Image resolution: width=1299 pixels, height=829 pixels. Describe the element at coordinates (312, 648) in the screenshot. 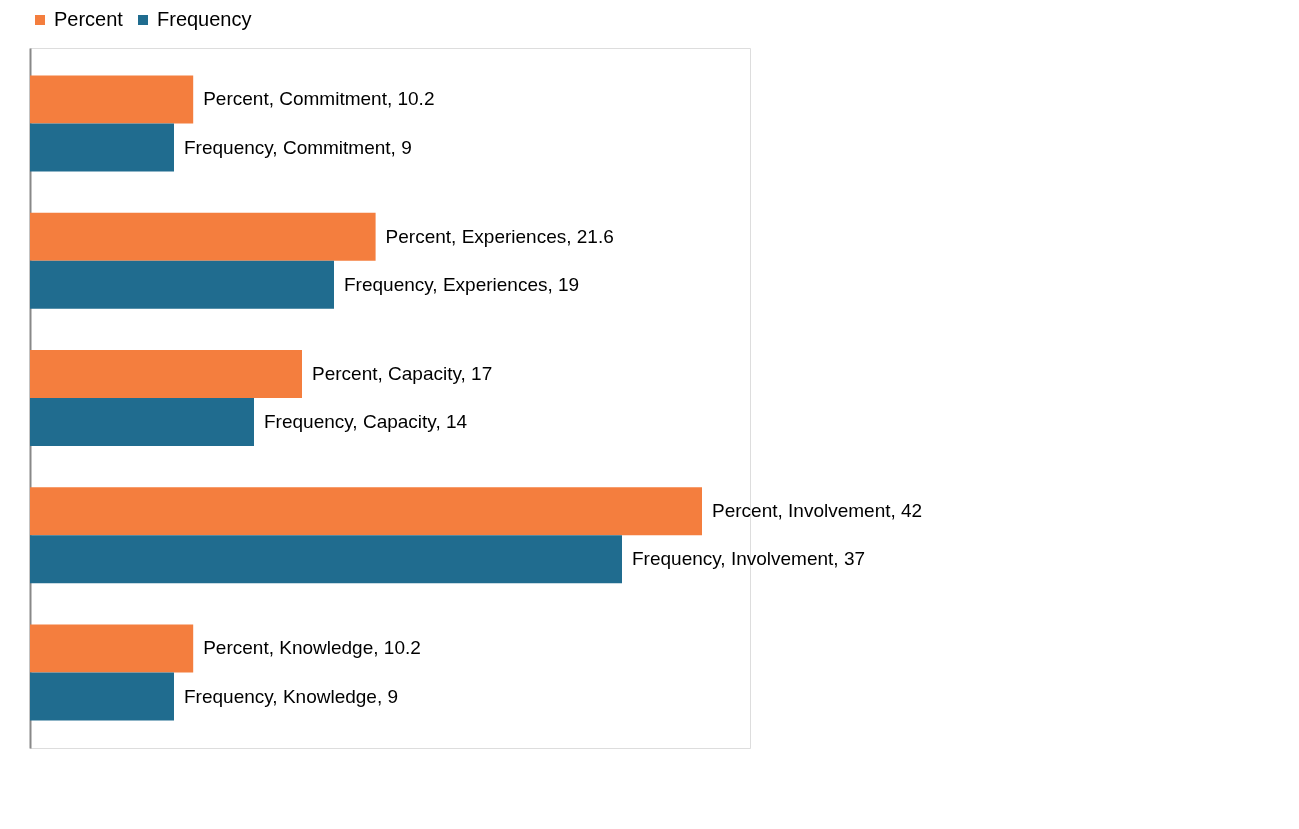

I see `data-label: Percent, Knowledge, 10.2` at that location.